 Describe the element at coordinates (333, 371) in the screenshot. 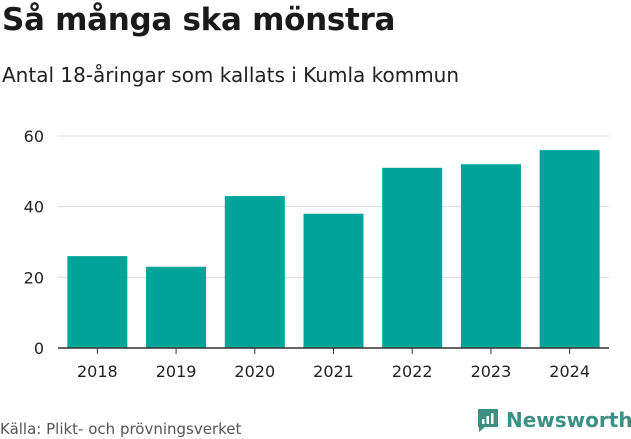

I see `x-tick-label: 2021` at that location.